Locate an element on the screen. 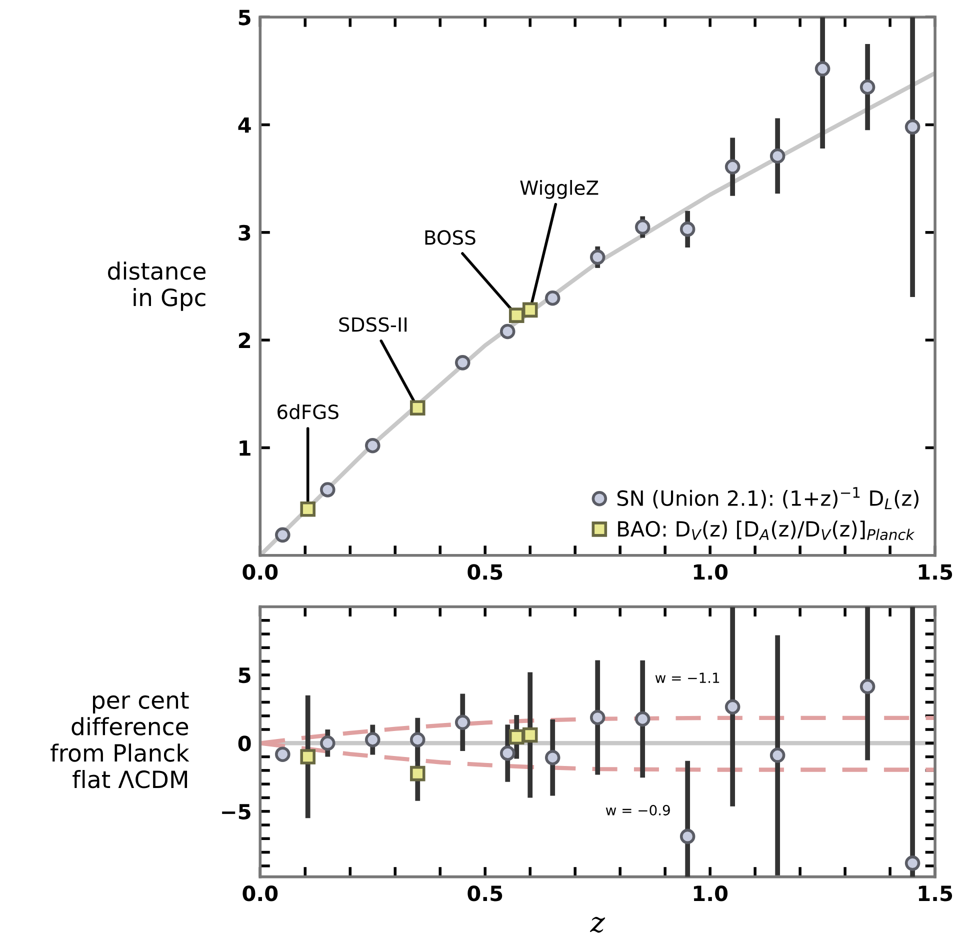 The width and height of the screenshot is (960, 951). x-axis-title: z is located at coordinates (598, 924).